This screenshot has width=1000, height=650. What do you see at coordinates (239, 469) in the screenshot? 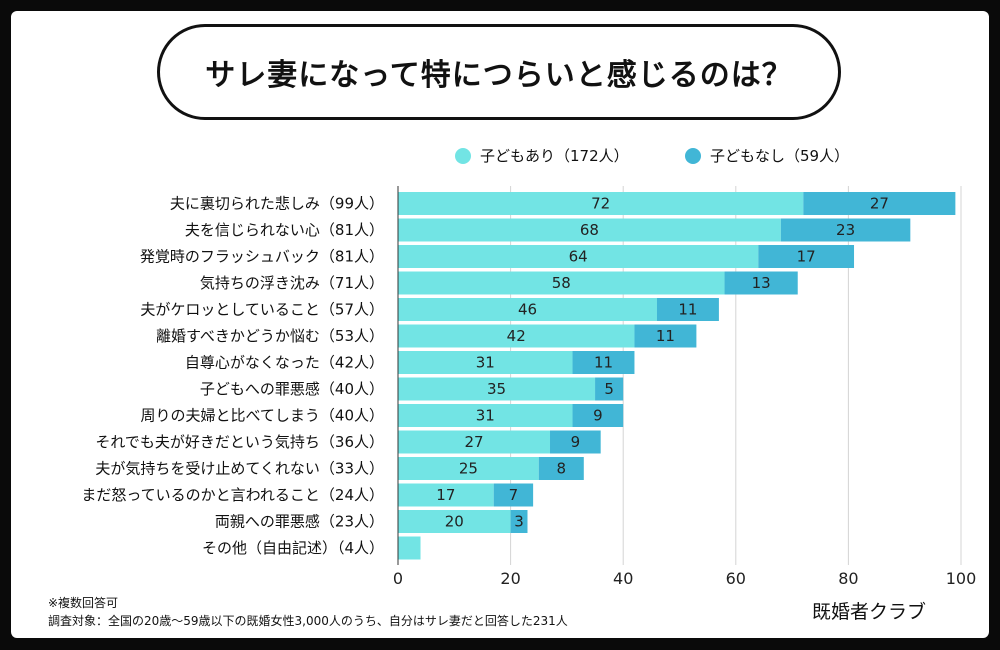
I see `category-label: 夫が気持ちを受け止めてくれない（33人）` at bounding box center [239, 469].